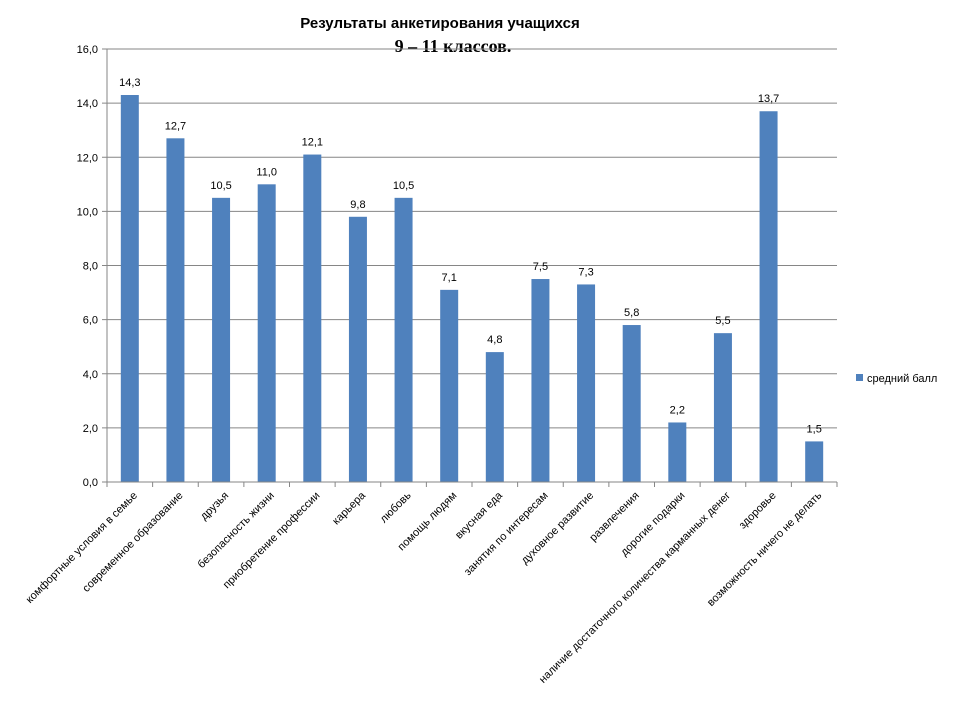 The height and width of the screenshot is (720, 960). I want to click on data-label: 14,3, so click(129, 83).